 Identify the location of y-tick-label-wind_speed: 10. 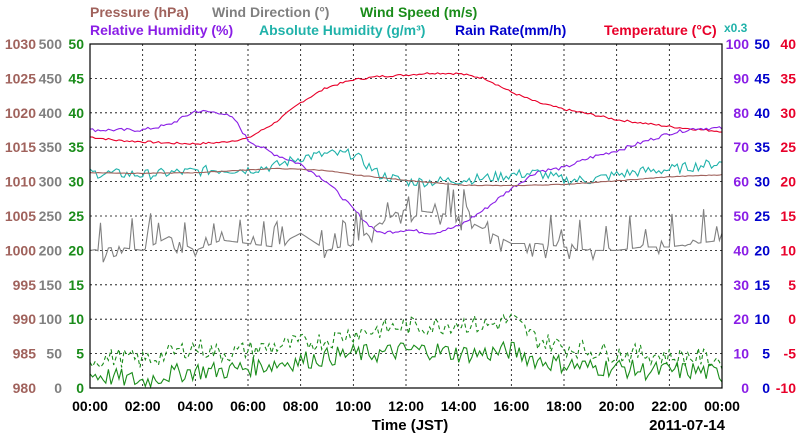
(76, 319).